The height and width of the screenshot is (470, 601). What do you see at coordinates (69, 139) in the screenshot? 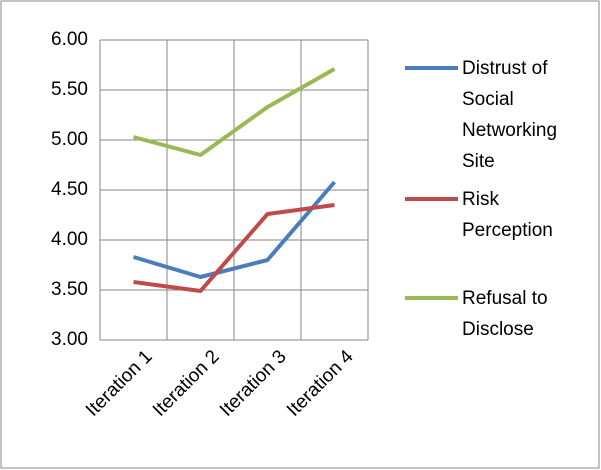
I see `y-tick-label: 5.00` at bounding box center [69, 139].